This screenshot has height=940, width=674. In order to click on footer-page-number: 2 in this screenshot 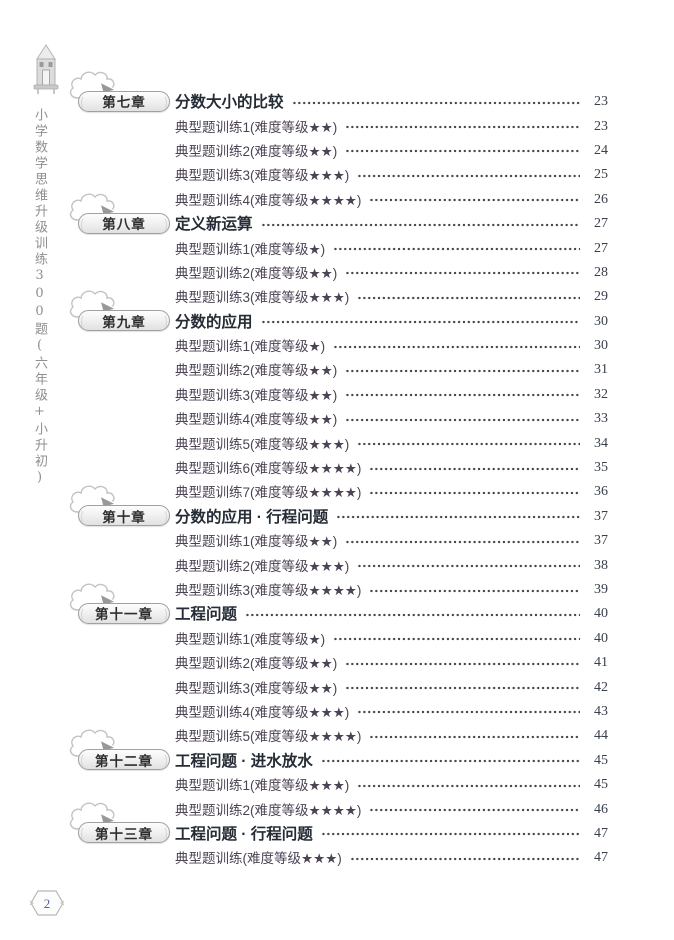, I will do `click(47, 903)`.